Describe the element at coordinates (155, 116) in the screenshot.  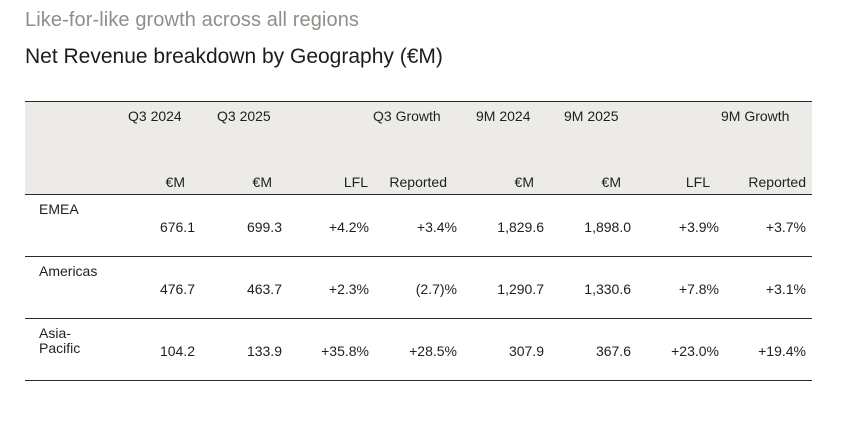
I see `header-q3-2024: Q3 2024` at that location.